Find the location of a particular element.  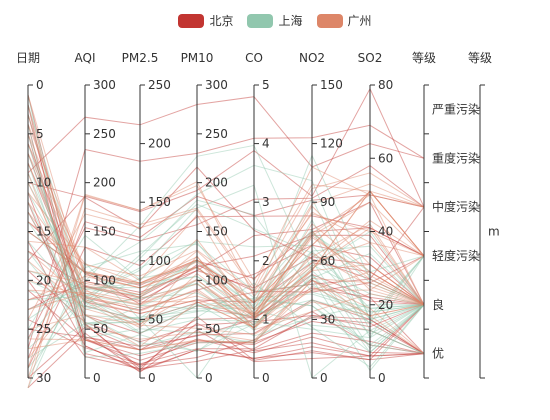

tick-label: 40 is located at coordinates (385, 232).